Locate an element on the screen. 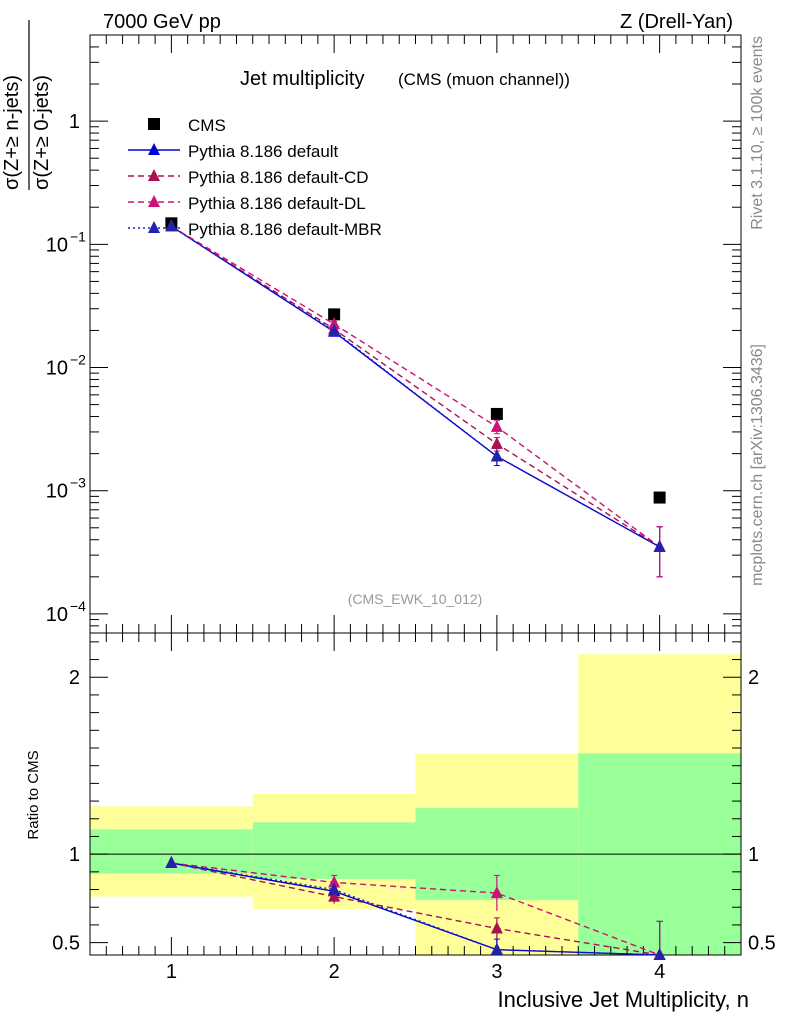  ratio-line is located at coordinates (415, 909).